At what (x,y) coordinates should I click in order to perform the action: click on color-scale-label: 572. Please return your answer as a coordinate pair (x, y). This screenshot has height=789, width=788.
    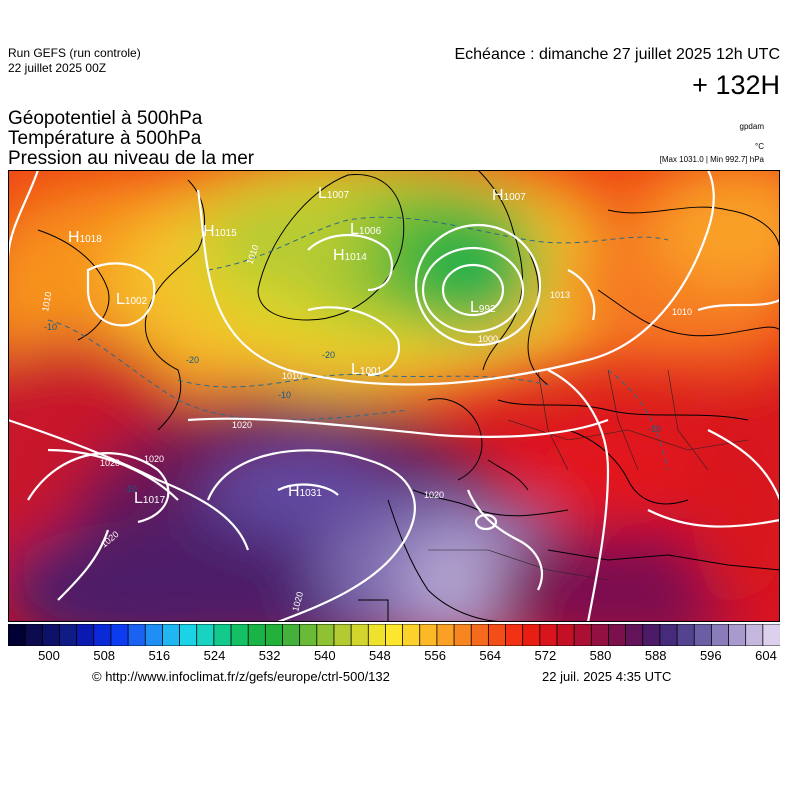
    Looking at the image, I should click on (545, 655).